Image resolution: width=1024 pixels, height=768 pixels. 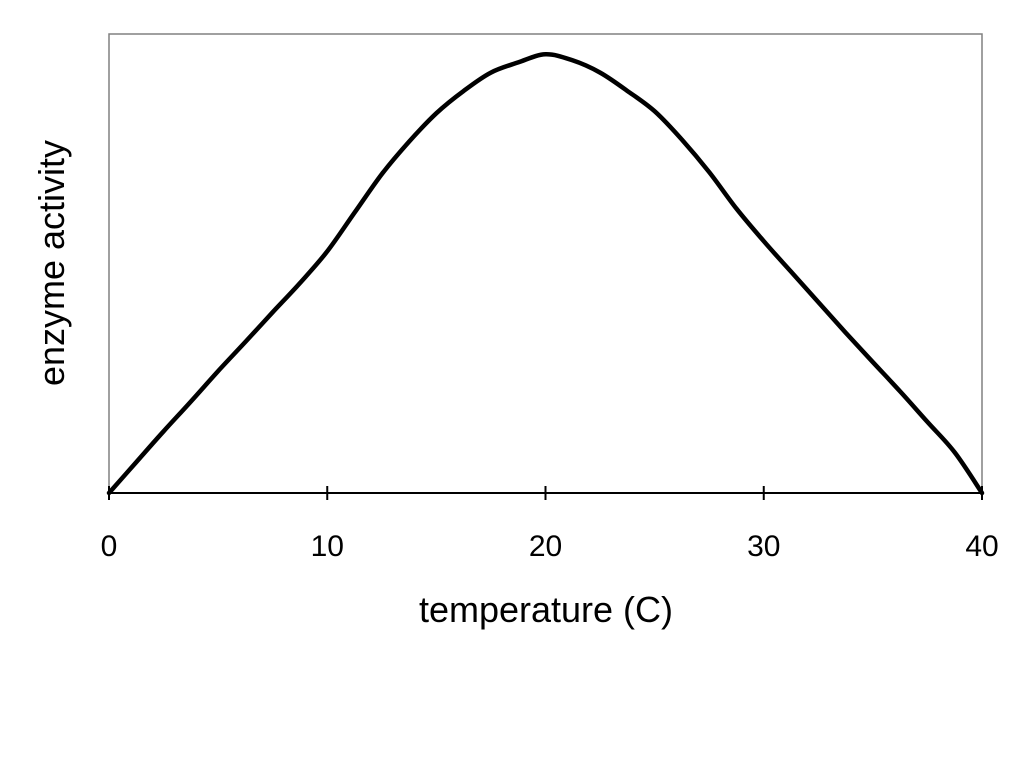 What do you see at coordinates (545, 546) in the screenshot?
I see `x-tick-label-20: 20` at bounding box center [545, 546].